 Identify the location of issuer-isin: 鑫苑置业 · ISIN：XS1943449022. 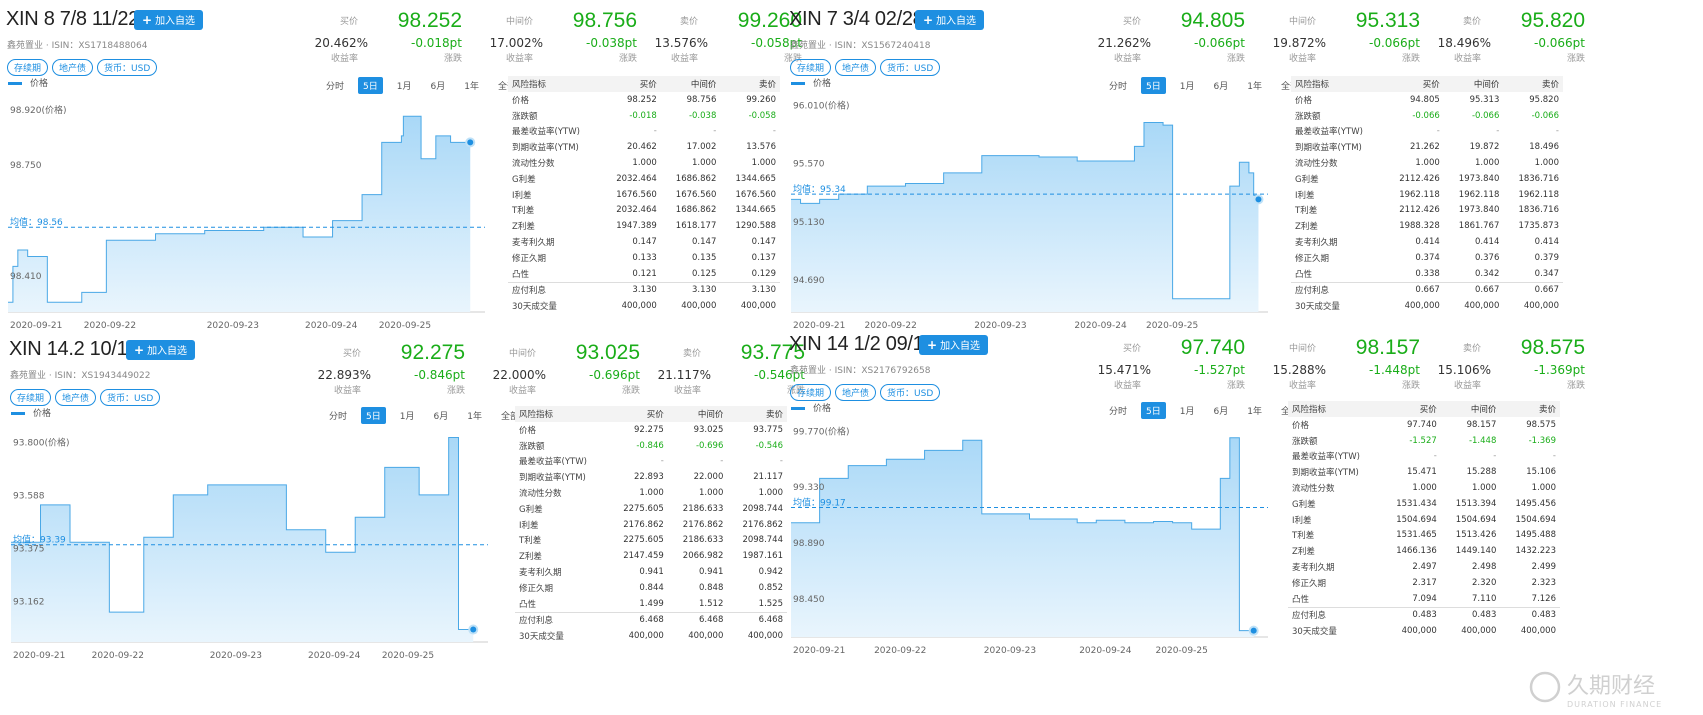
(80, 376).